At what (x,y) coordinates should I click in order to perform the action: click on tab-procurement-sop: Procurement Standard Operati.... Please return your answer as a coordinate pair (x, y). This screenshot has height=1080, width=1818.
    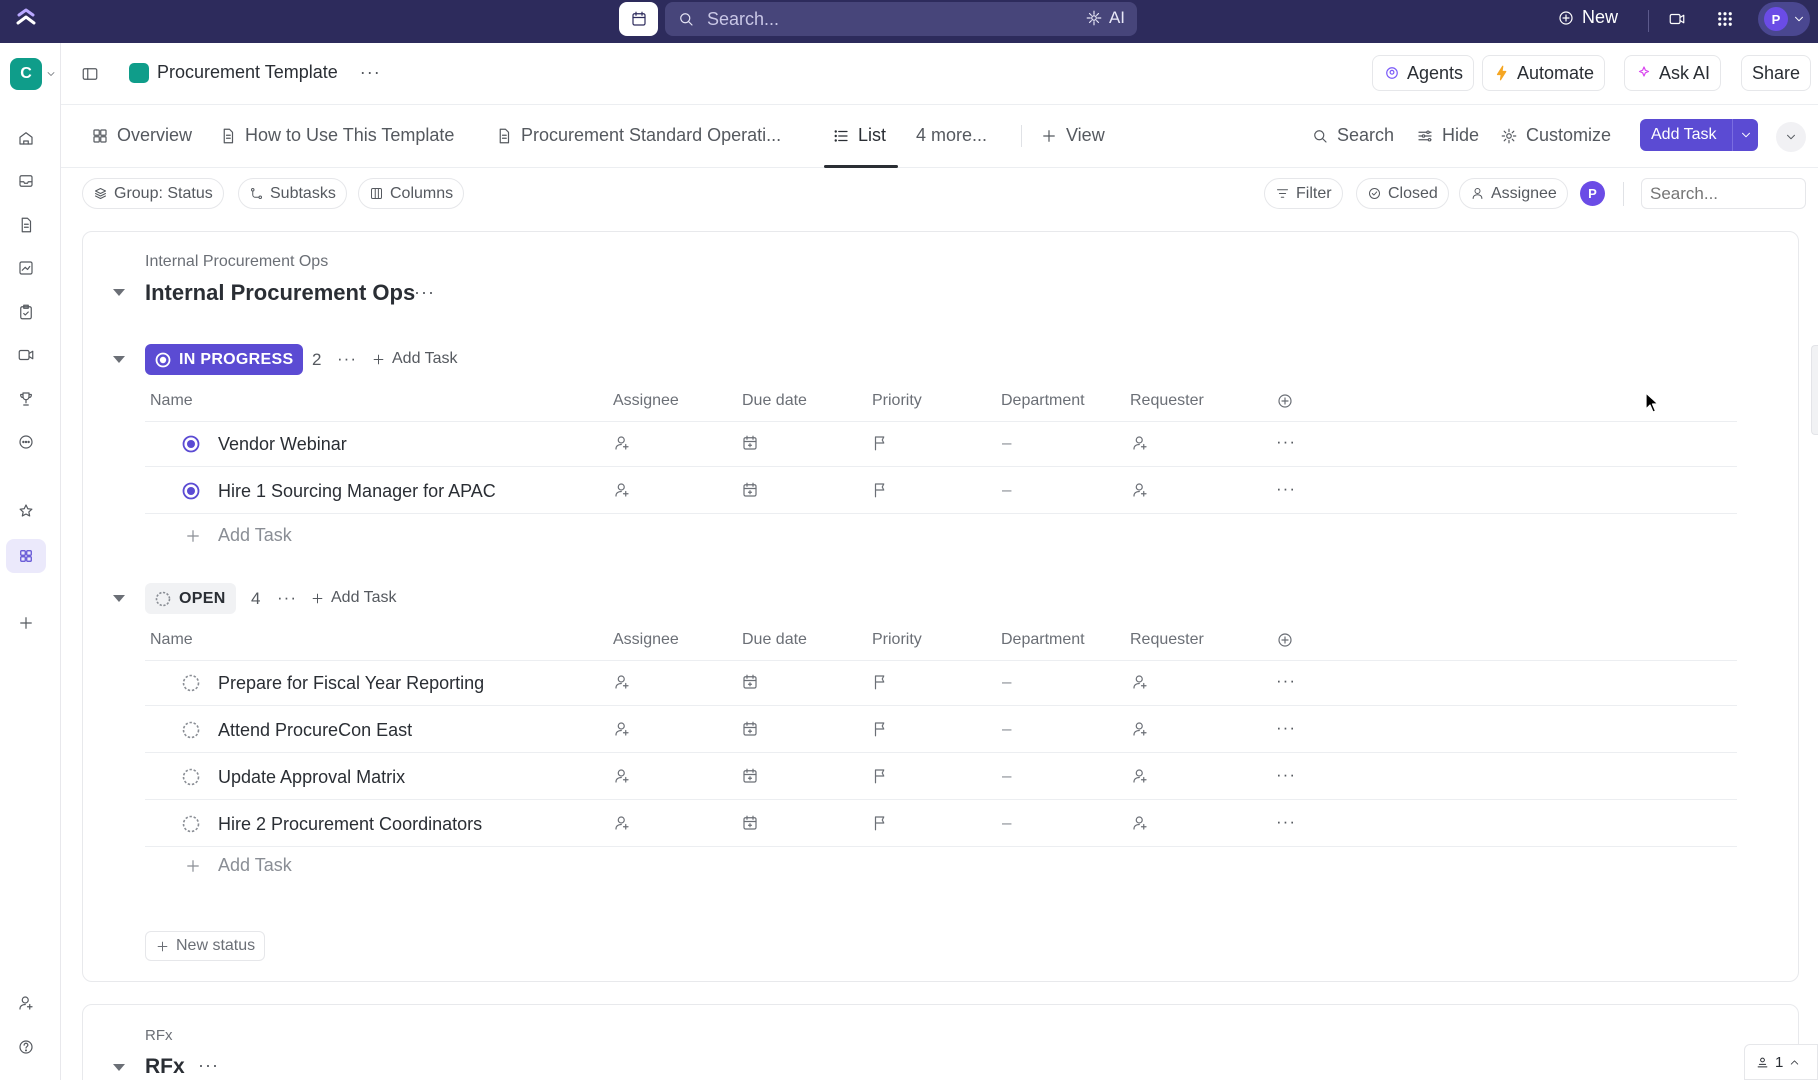
    Looking at the image, I should click on (638, 135).